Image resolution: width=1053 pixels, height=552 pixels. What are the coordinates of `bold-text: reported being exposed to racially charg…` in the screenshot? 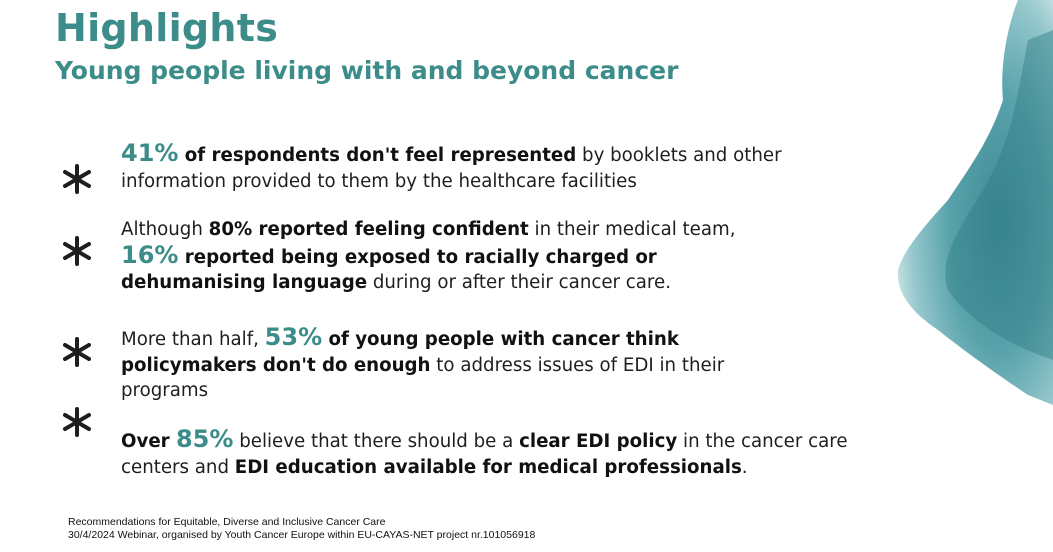 It's located at (389, 270).